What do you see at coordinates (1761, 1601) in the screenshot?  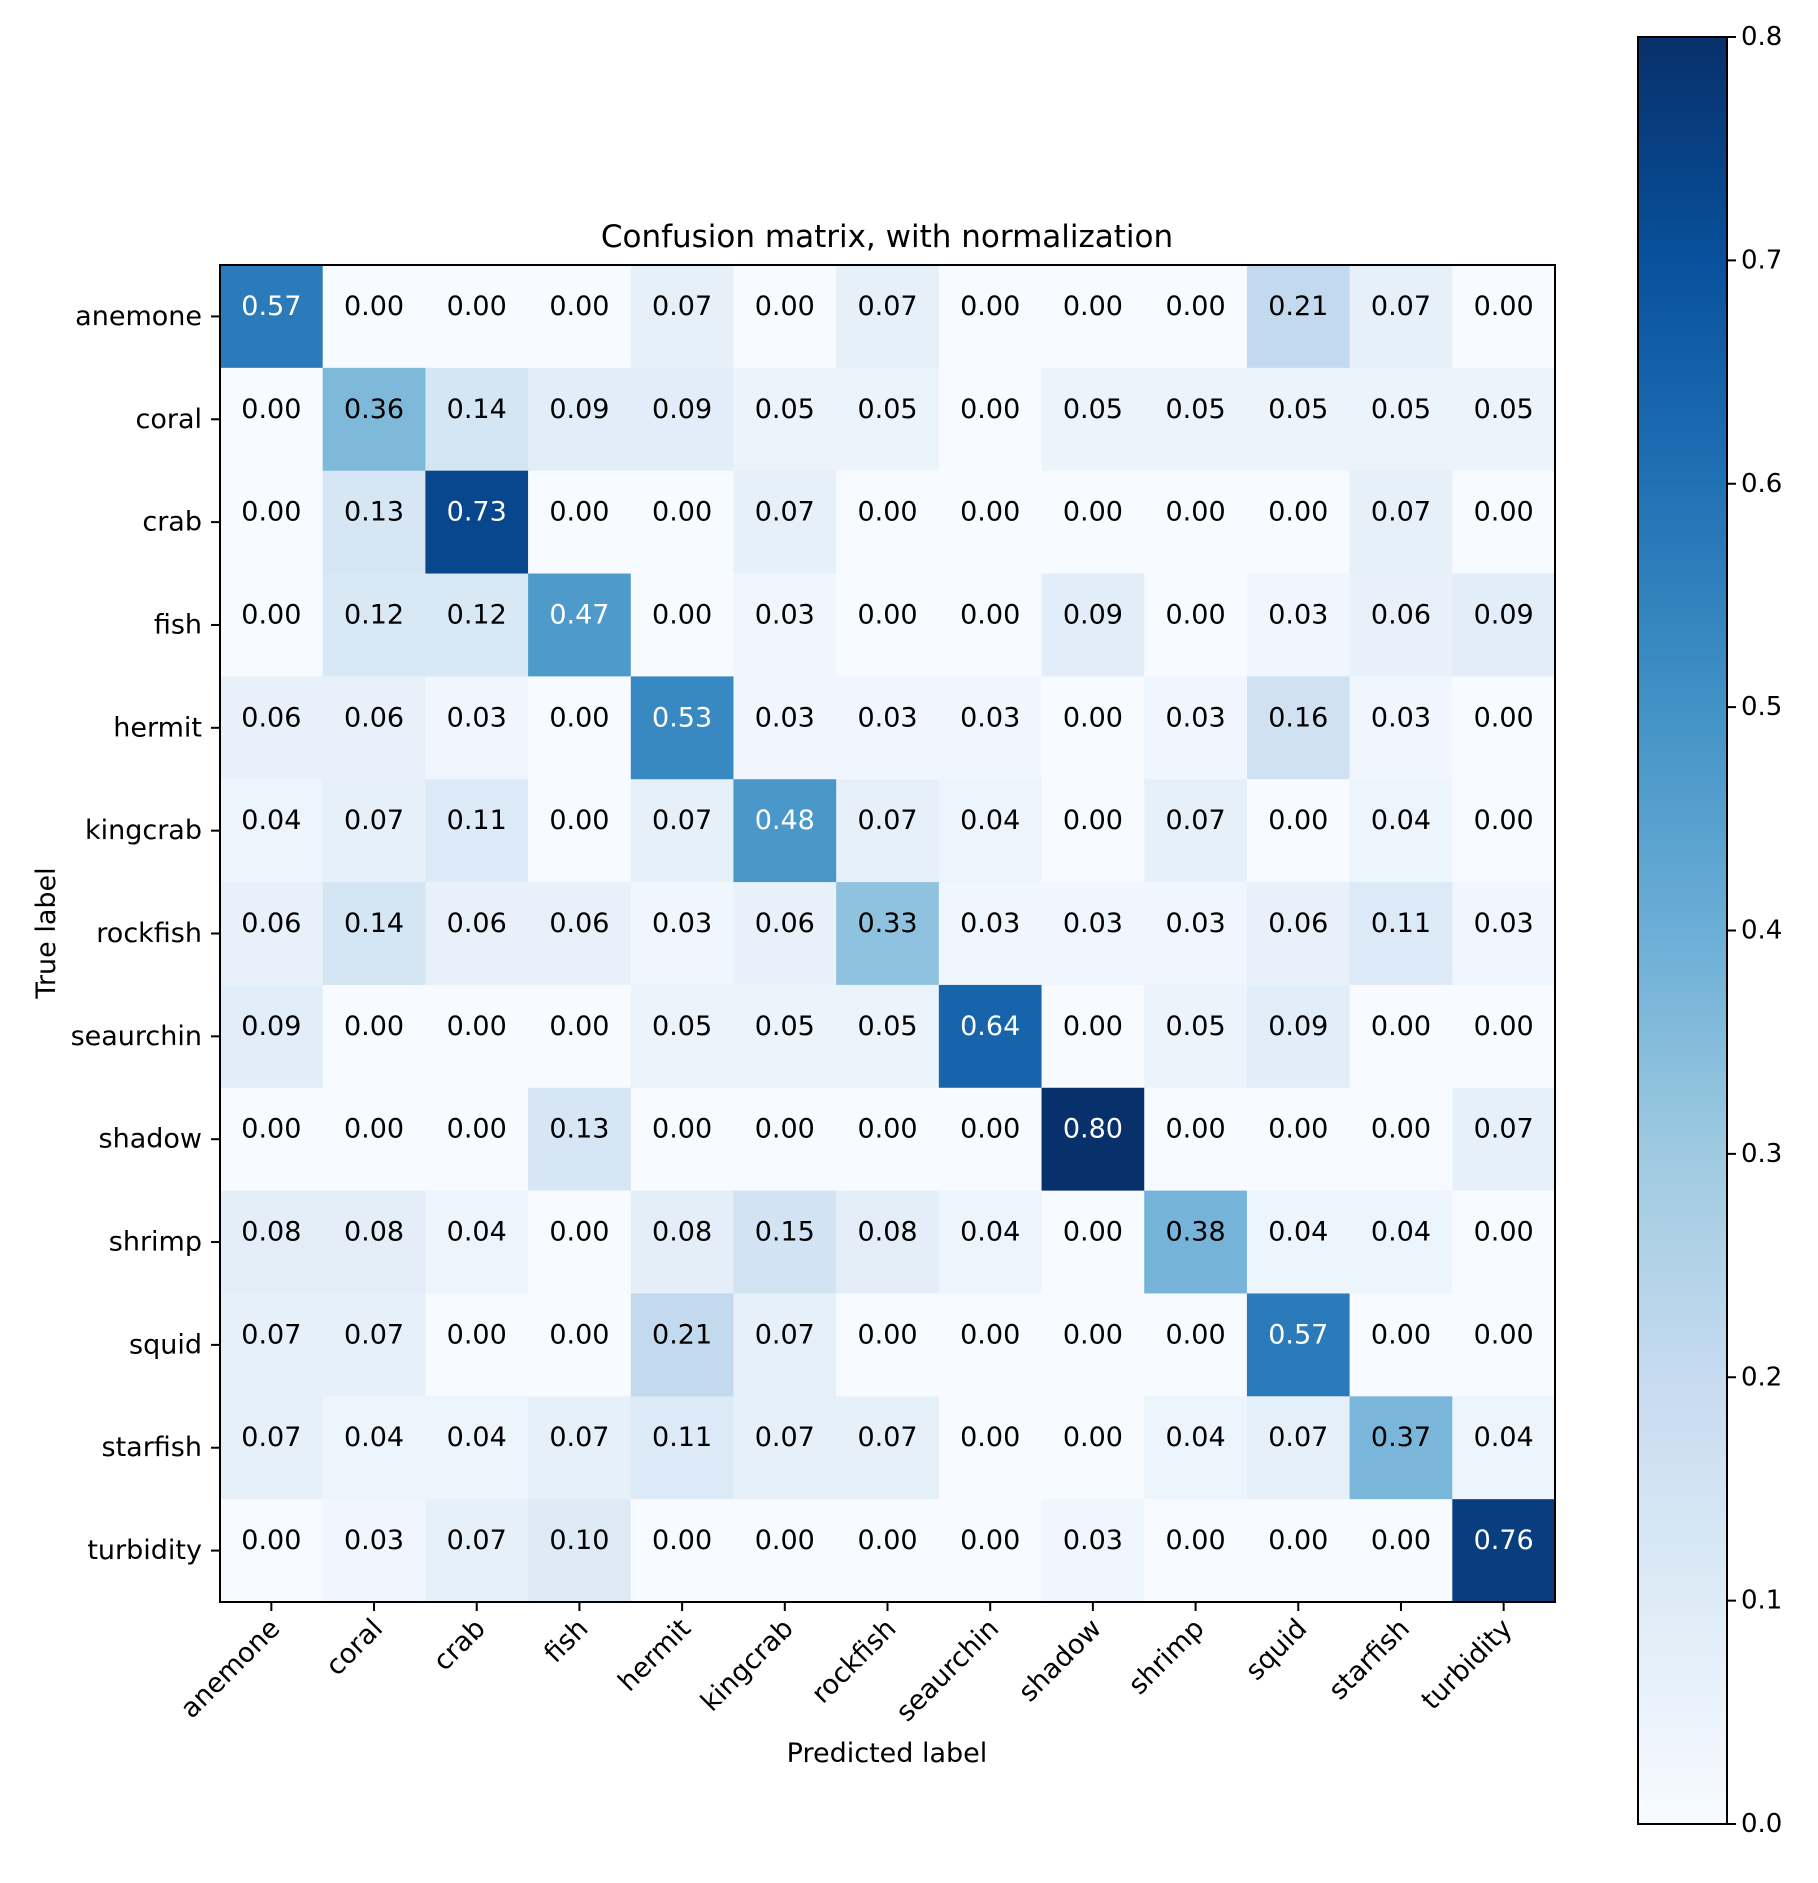 I see `colorbar-tick-label: 0.1` at bounding box center [1761, 1601].